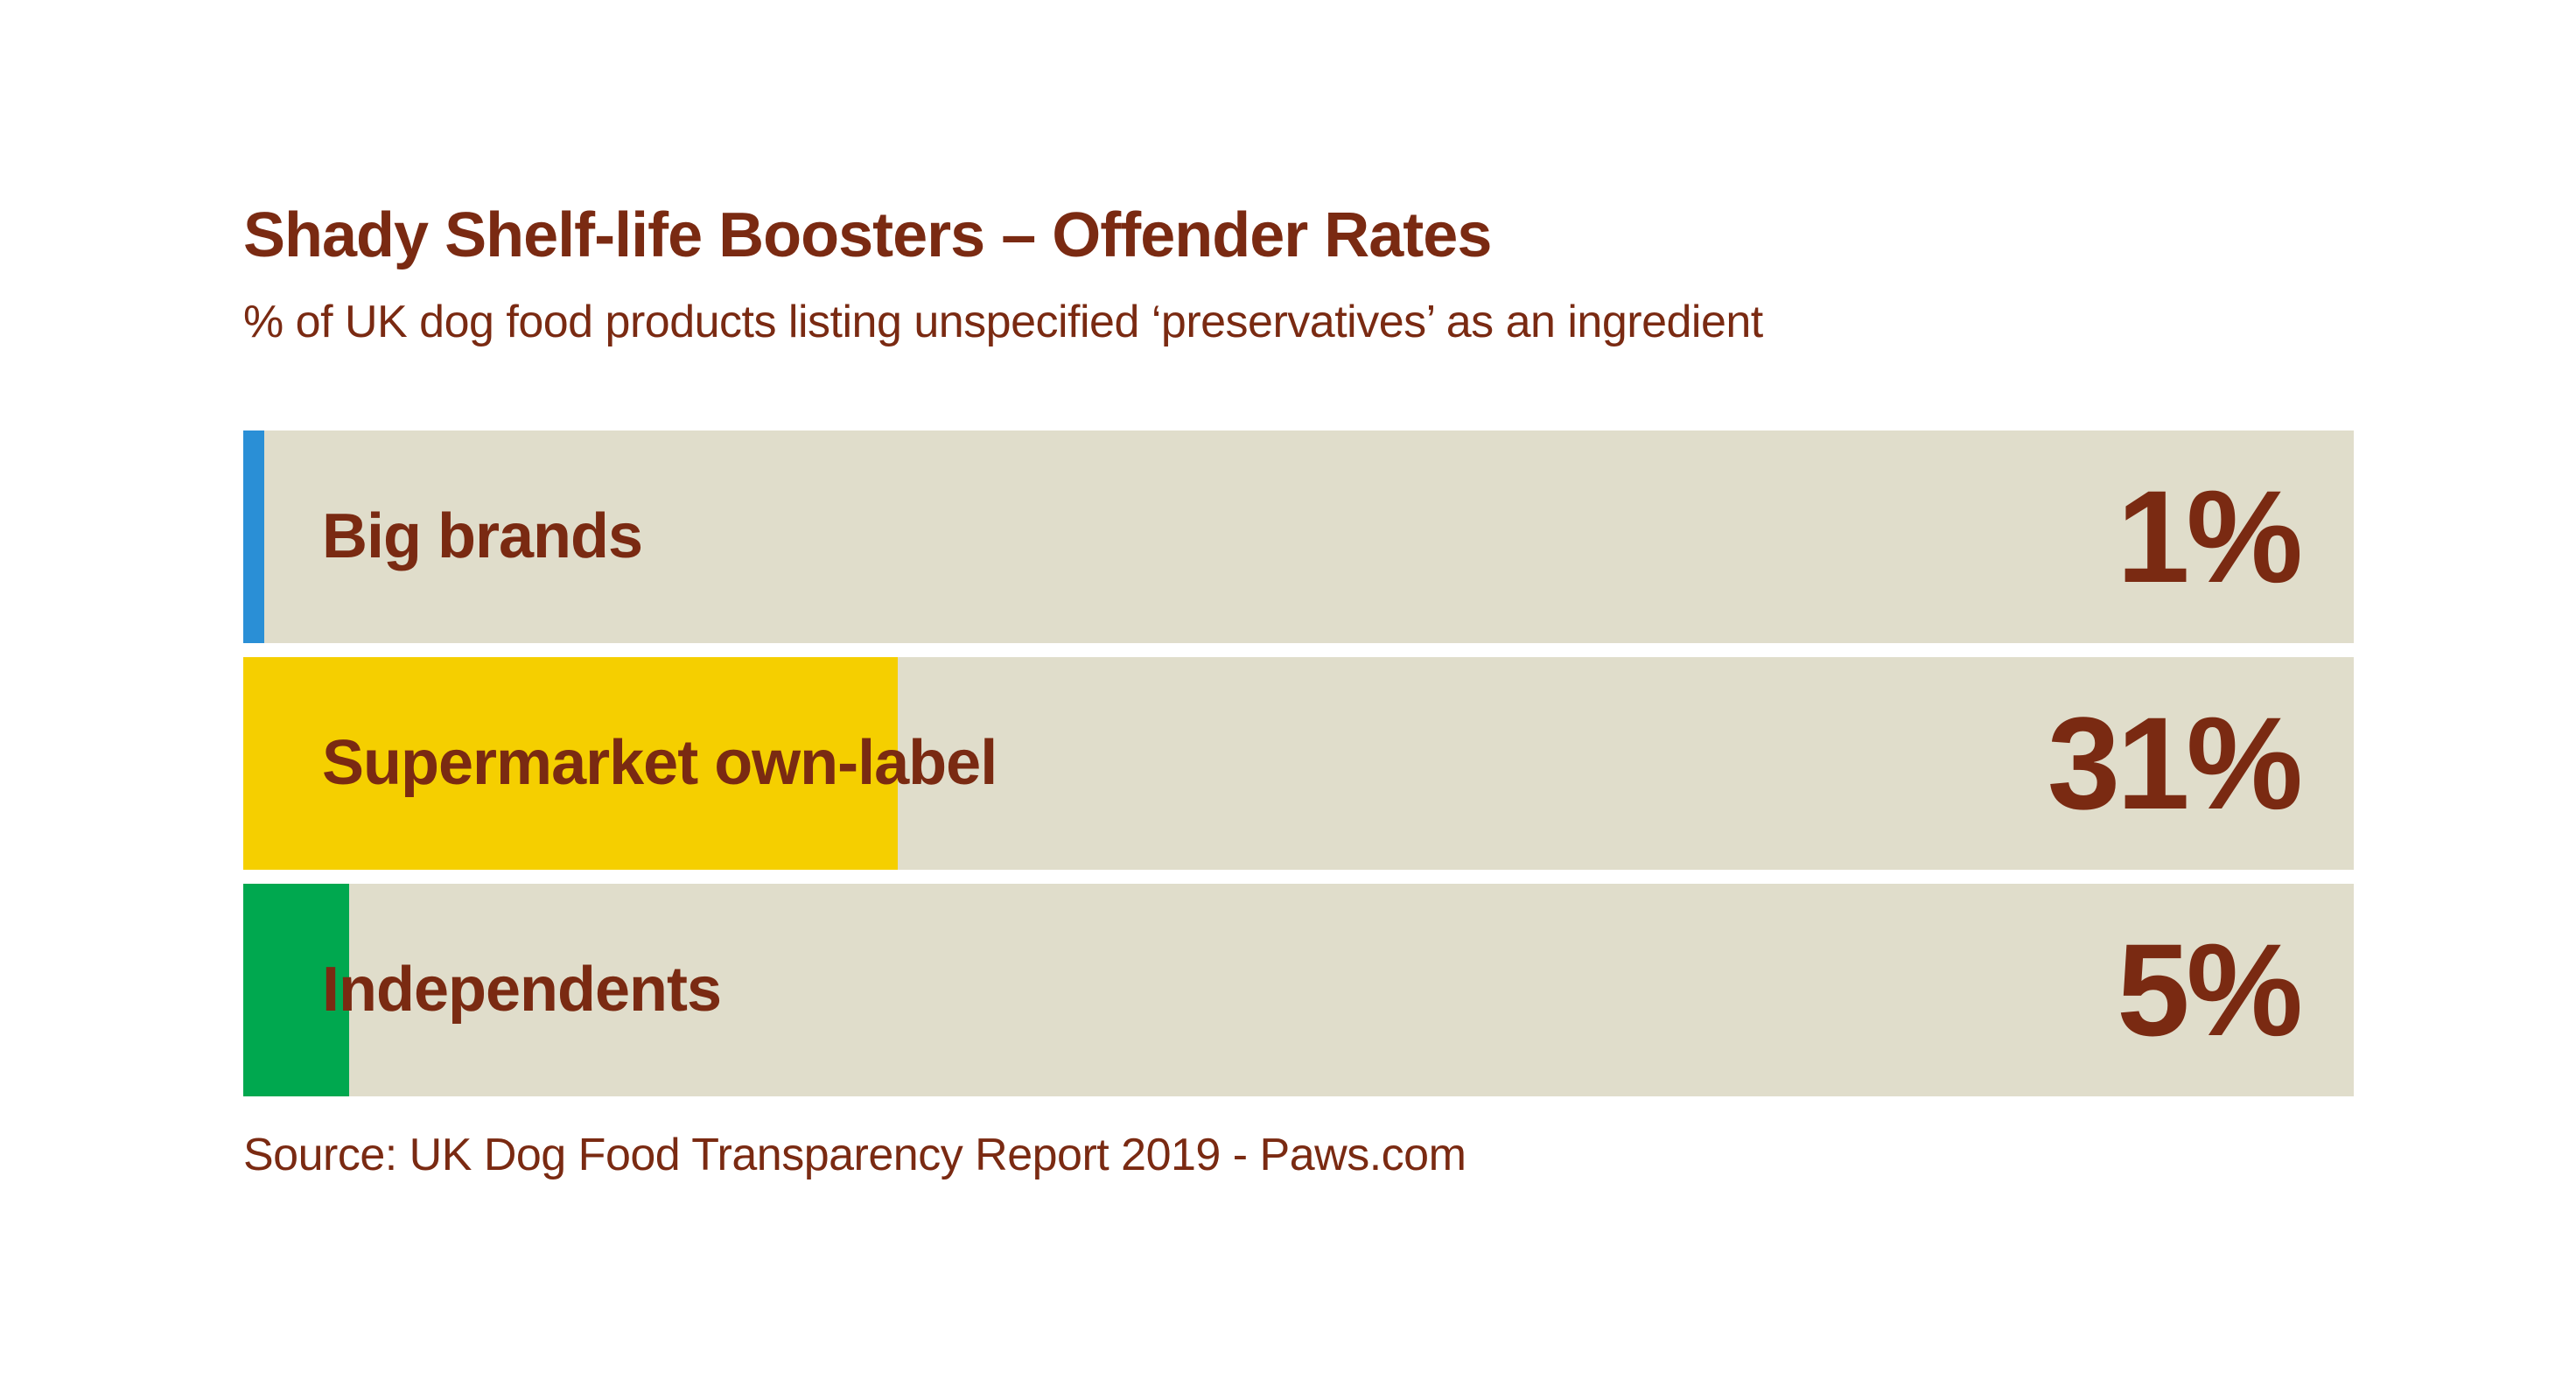  What do you see at coordinates (1298, 763) in the screenshot?
I see `bar-row-supermarket-own-label: Supermarket own-label 31%` at bounding box center [1298, 763].